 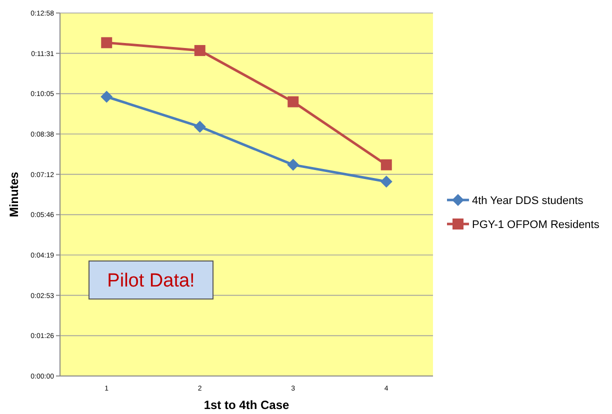 I want to click on legend-label: 4th Year DDS students, so click(x=528, y=200).